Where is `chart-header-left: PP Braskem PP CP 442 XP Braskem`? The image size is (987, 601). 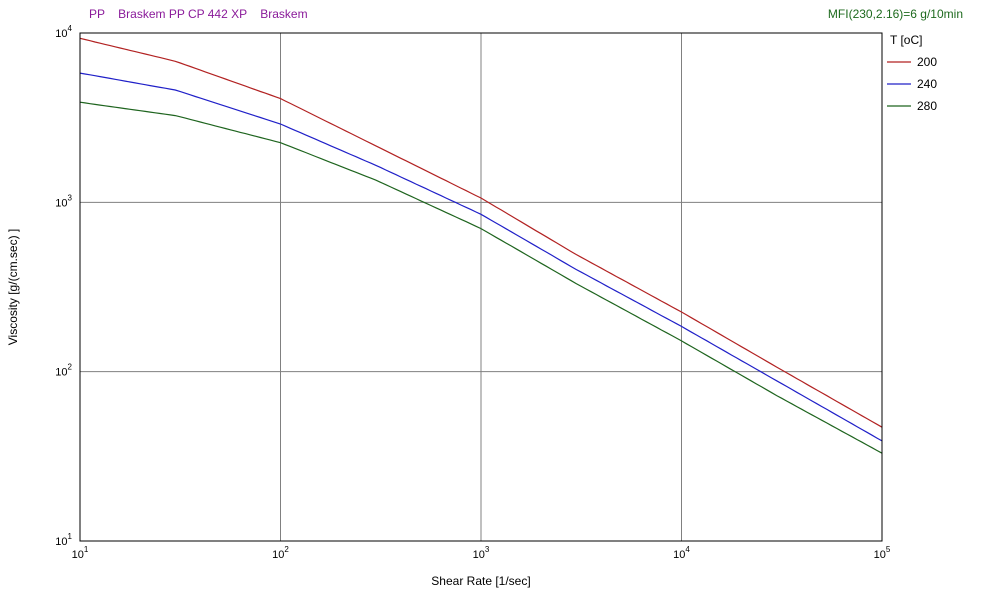 chart-header-left: PP Braskem PP CP 442 XP Braskem is located at coordinates (198, 14).